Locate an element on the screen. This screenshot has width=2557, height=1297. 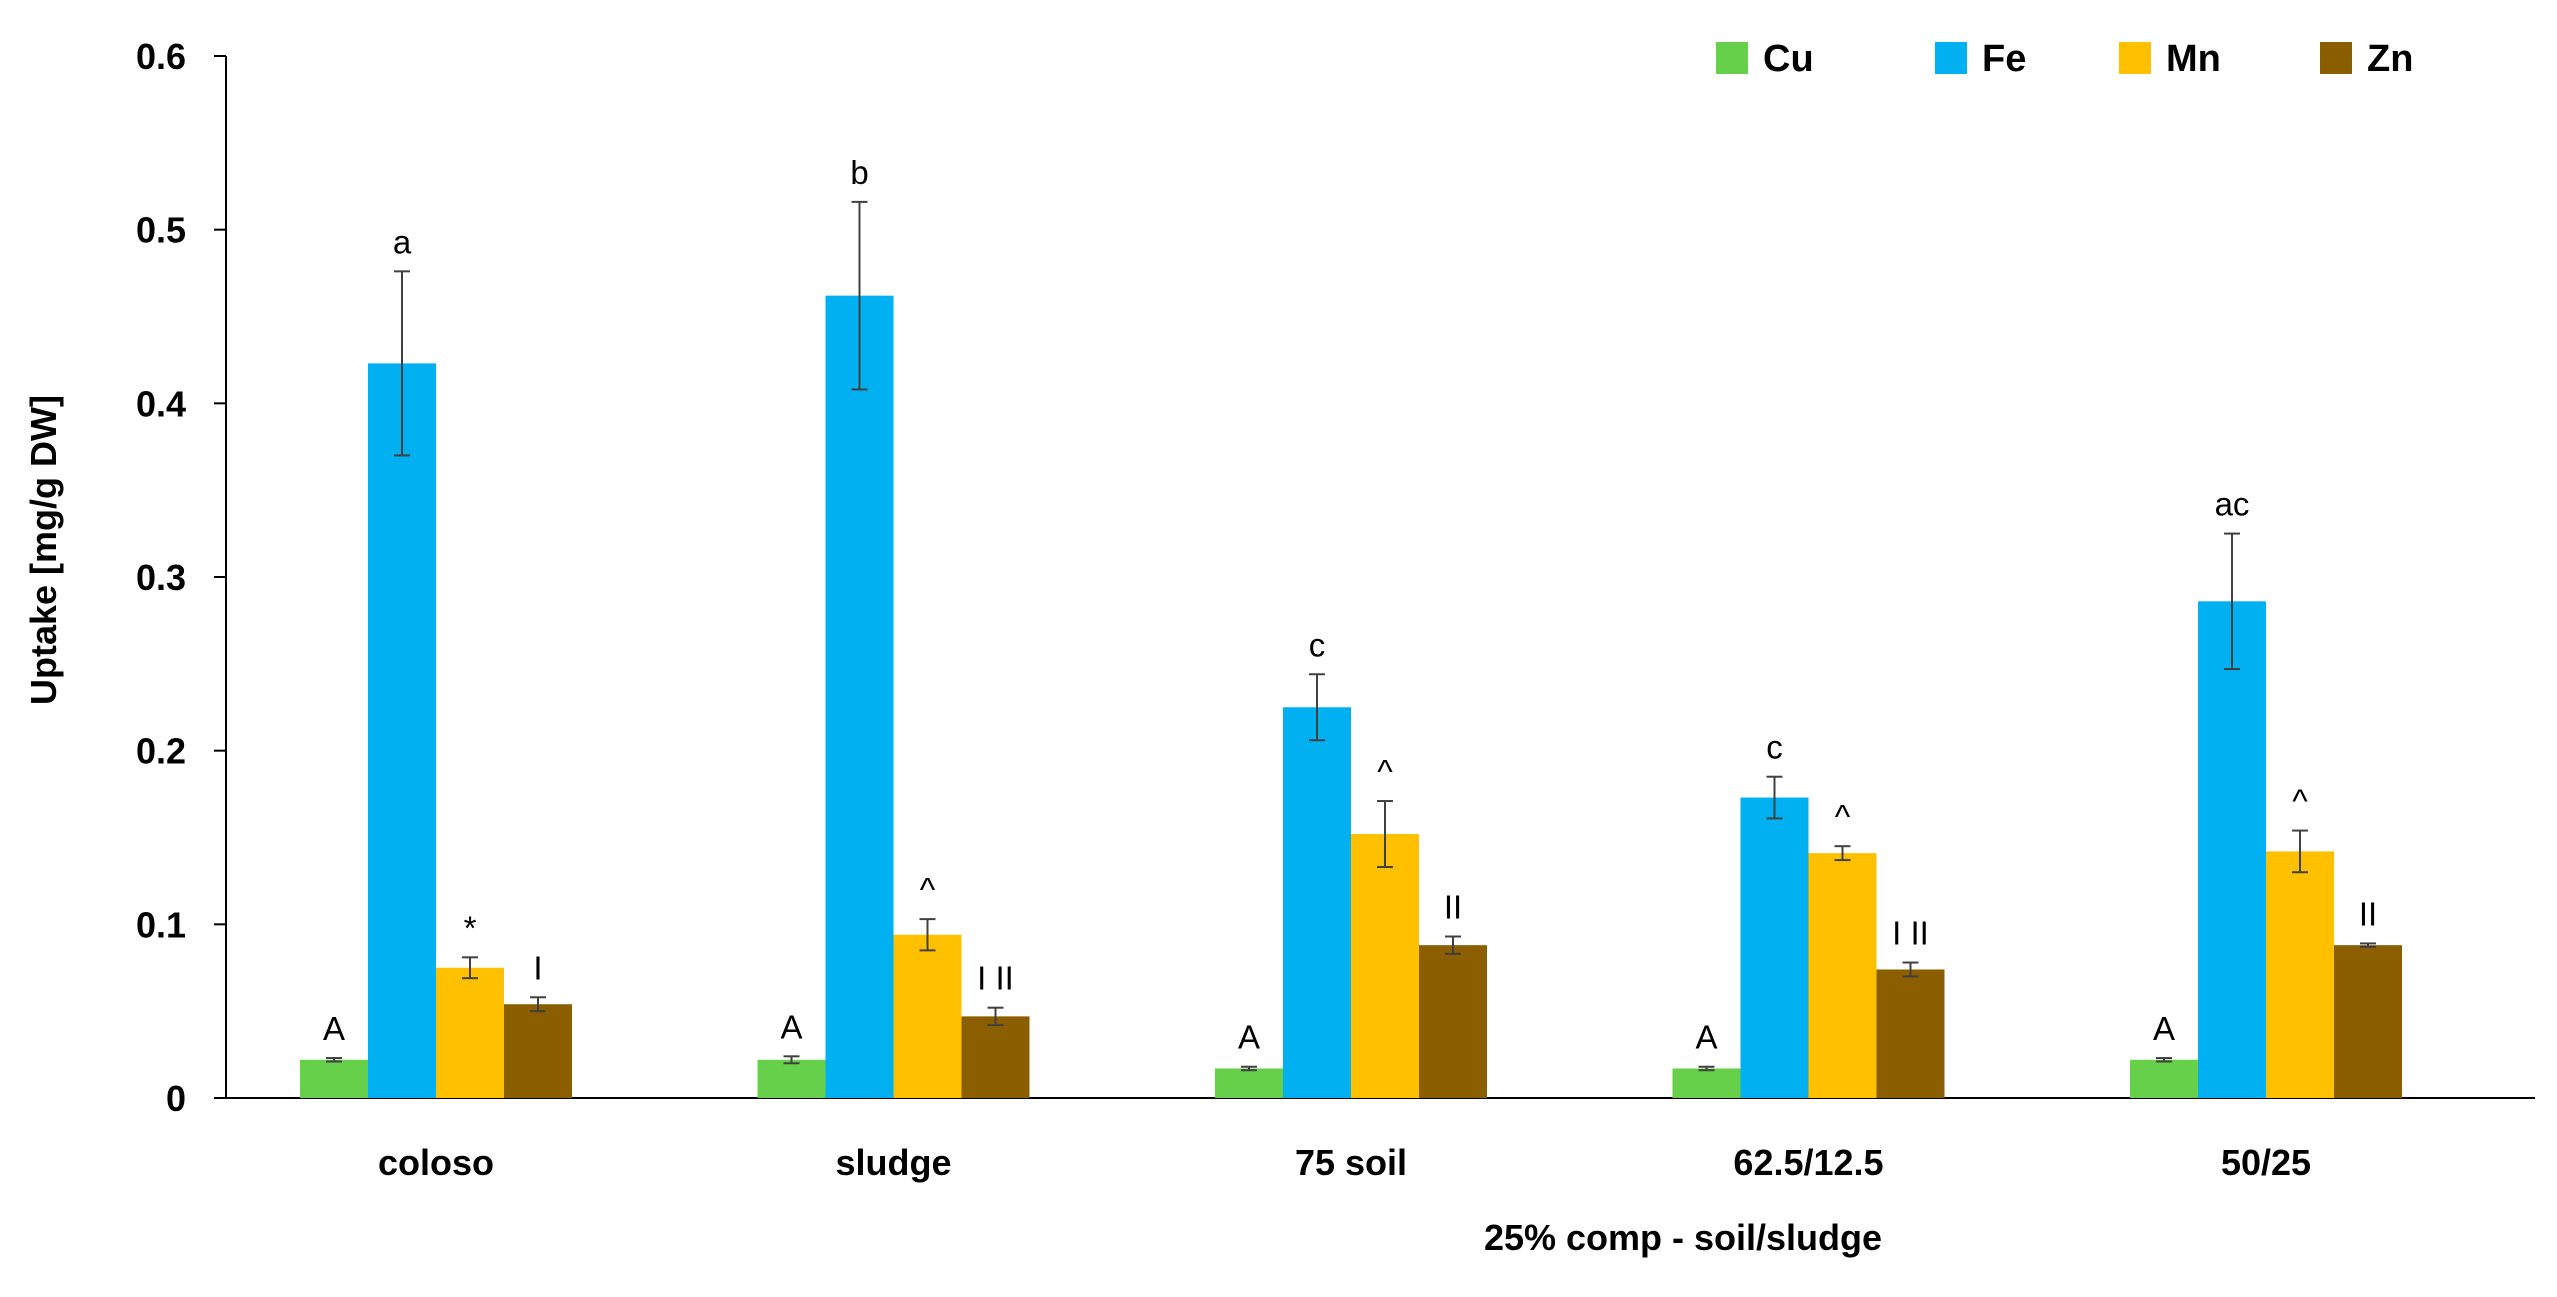
y-tick-label: 0.6 is located at coordinates (161, 56).